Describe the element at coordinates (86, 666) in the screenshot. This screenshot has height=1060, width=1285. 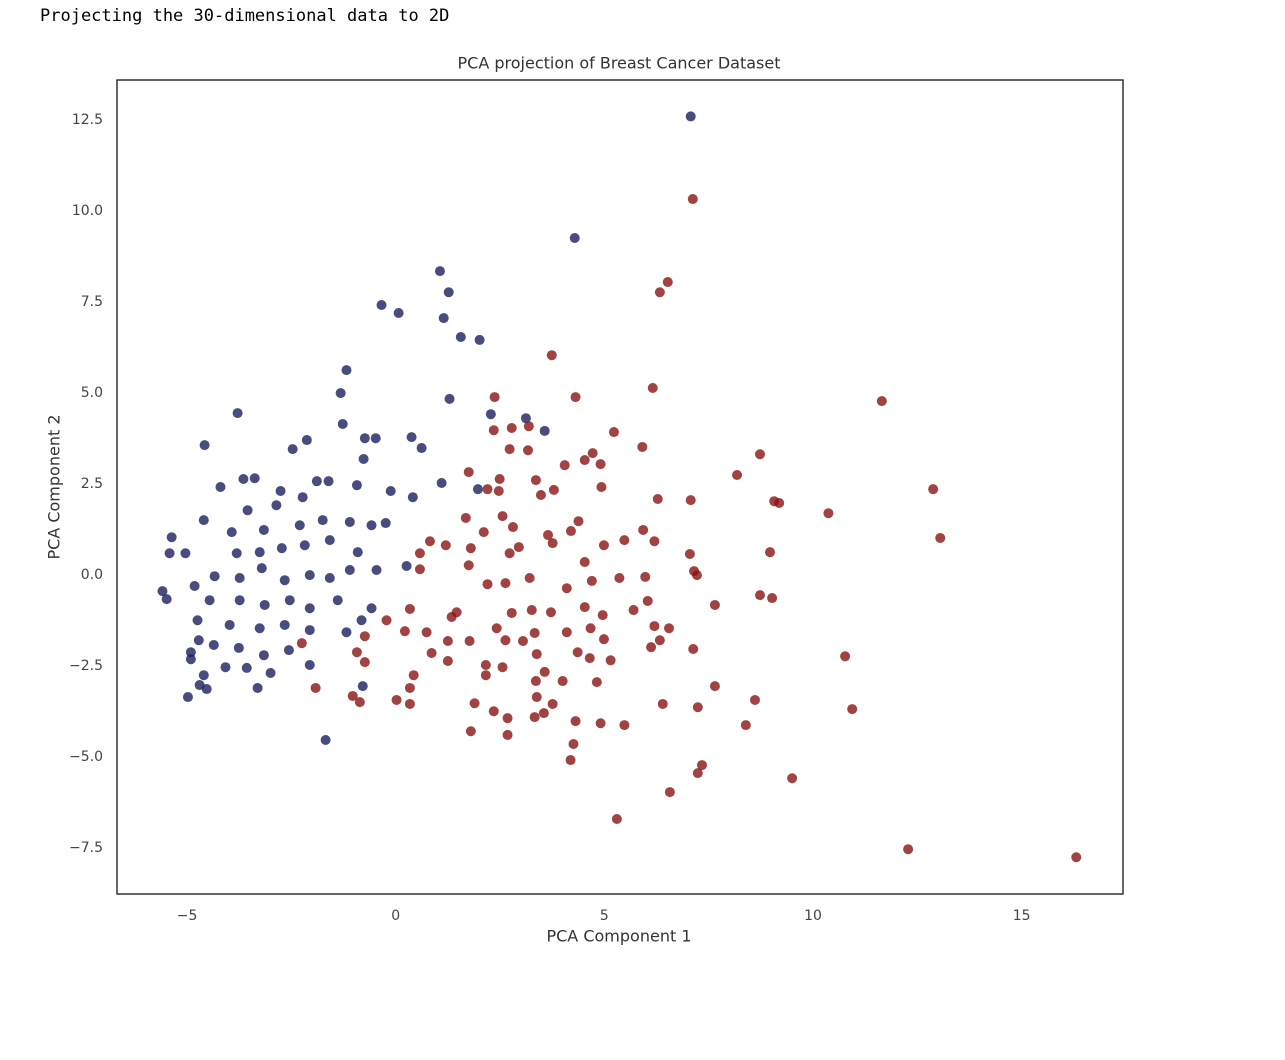
I see `y-tick-label: −2.5` at that location.